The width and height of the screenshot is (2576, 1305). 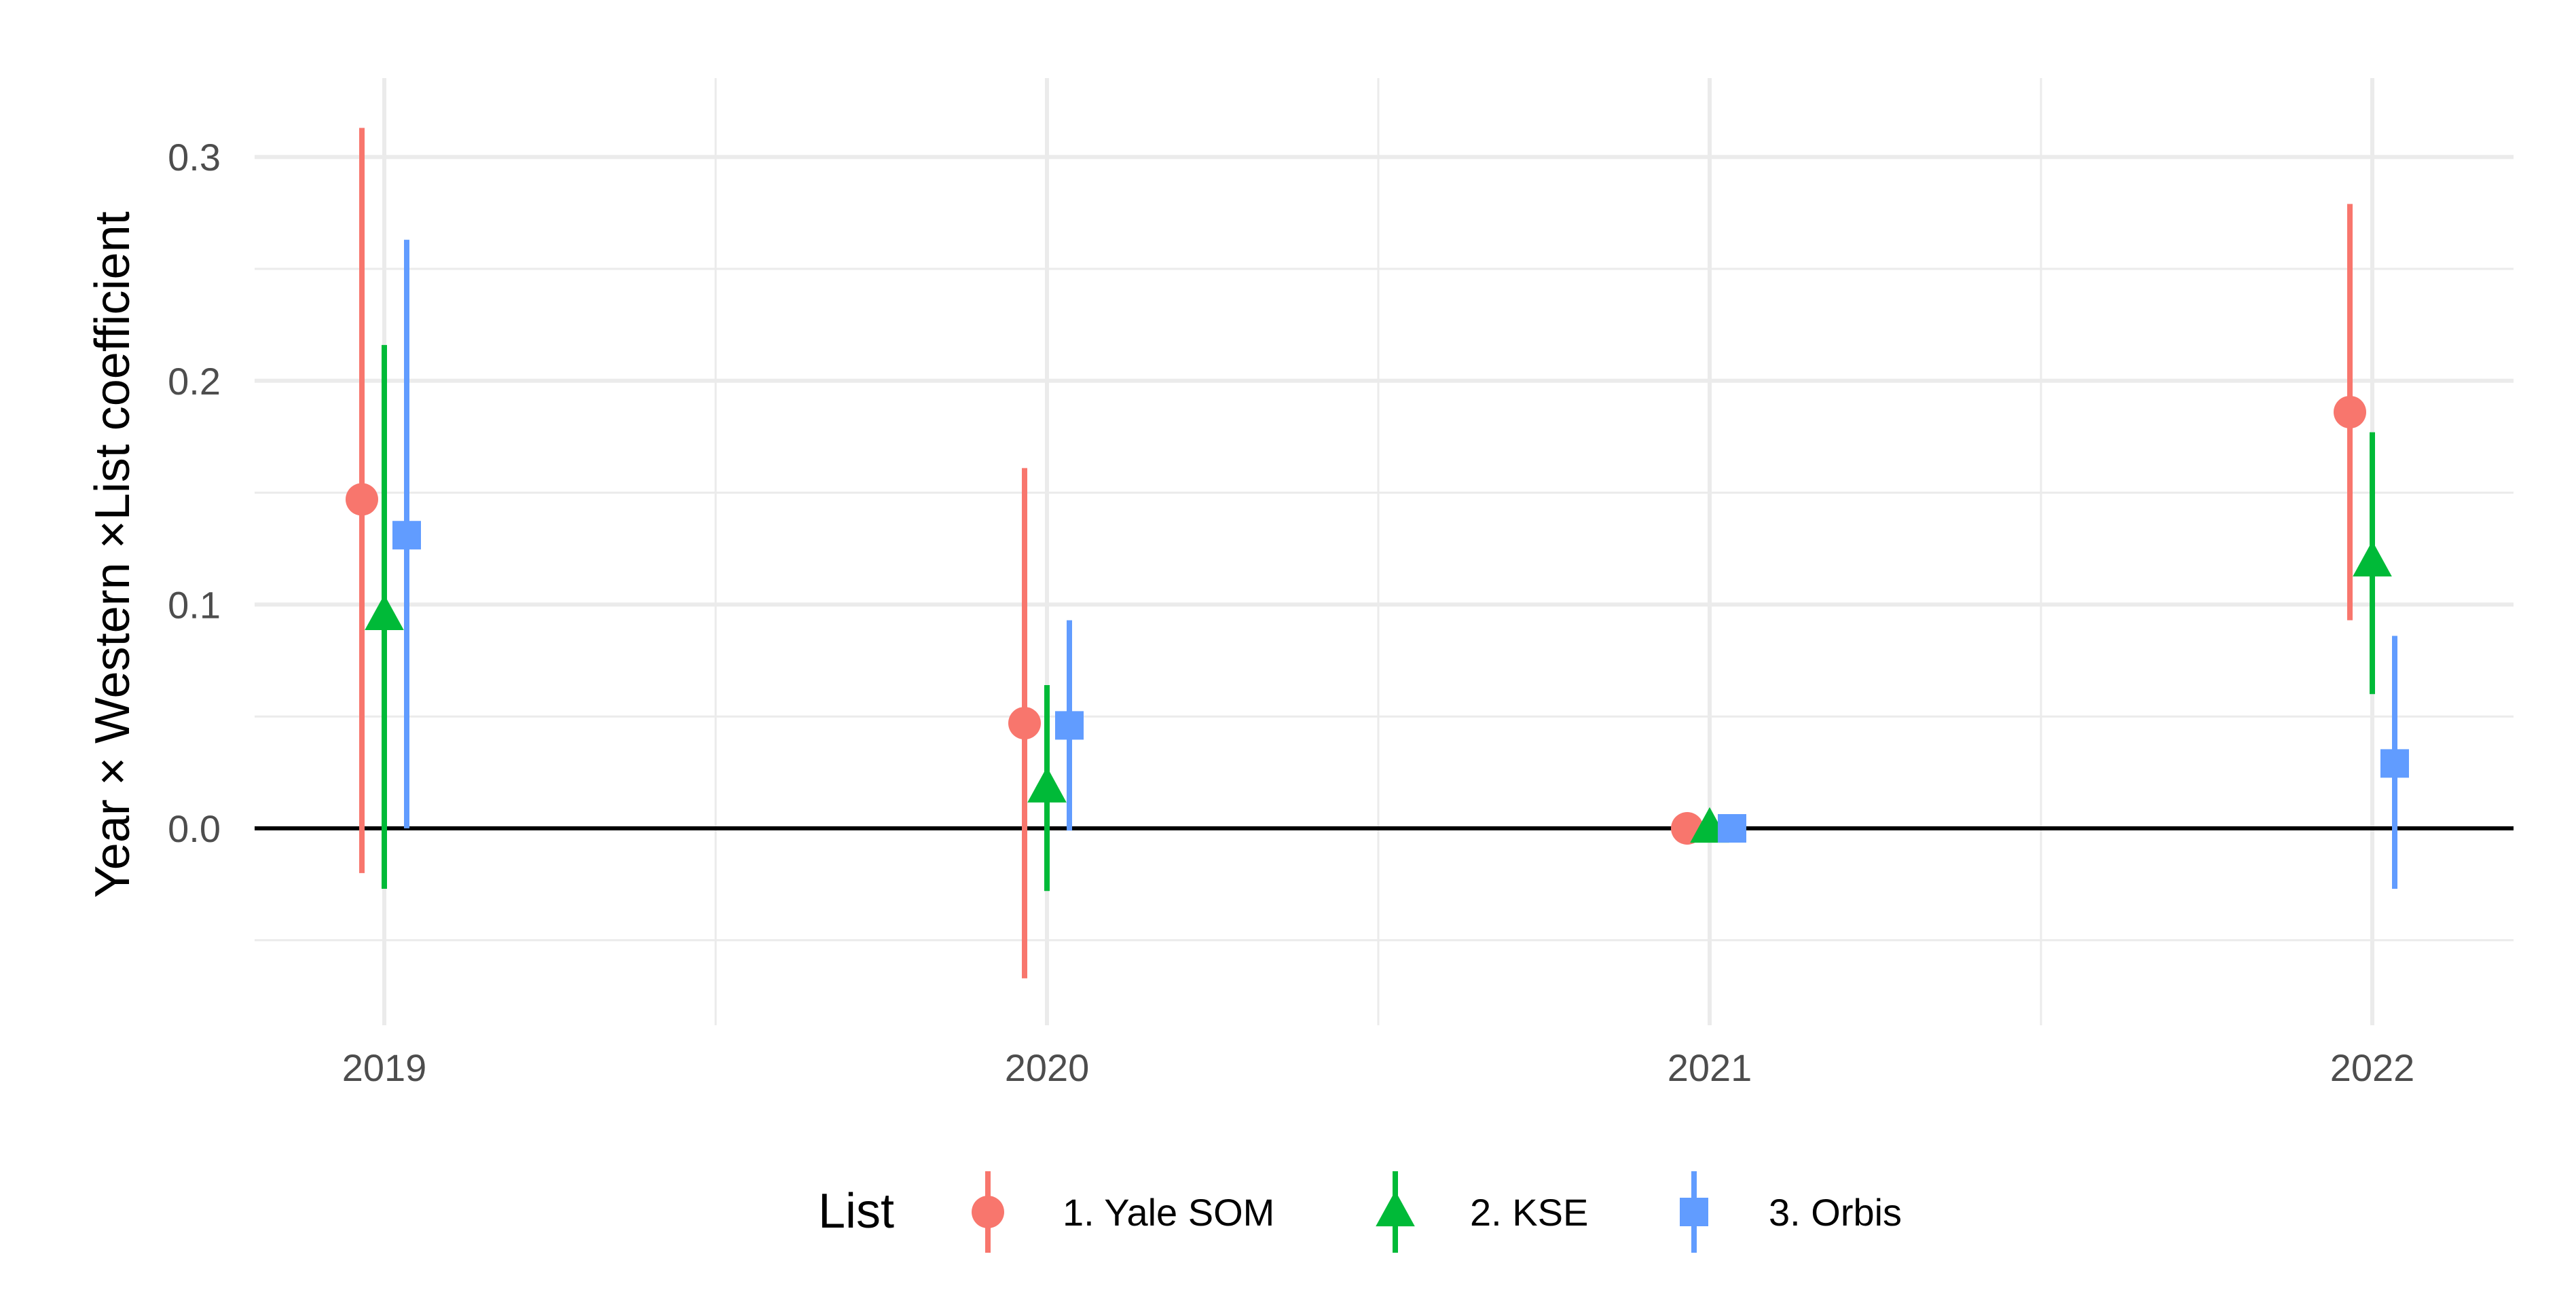 I want to click on point-square-2022, so click(x=2394, y=763).